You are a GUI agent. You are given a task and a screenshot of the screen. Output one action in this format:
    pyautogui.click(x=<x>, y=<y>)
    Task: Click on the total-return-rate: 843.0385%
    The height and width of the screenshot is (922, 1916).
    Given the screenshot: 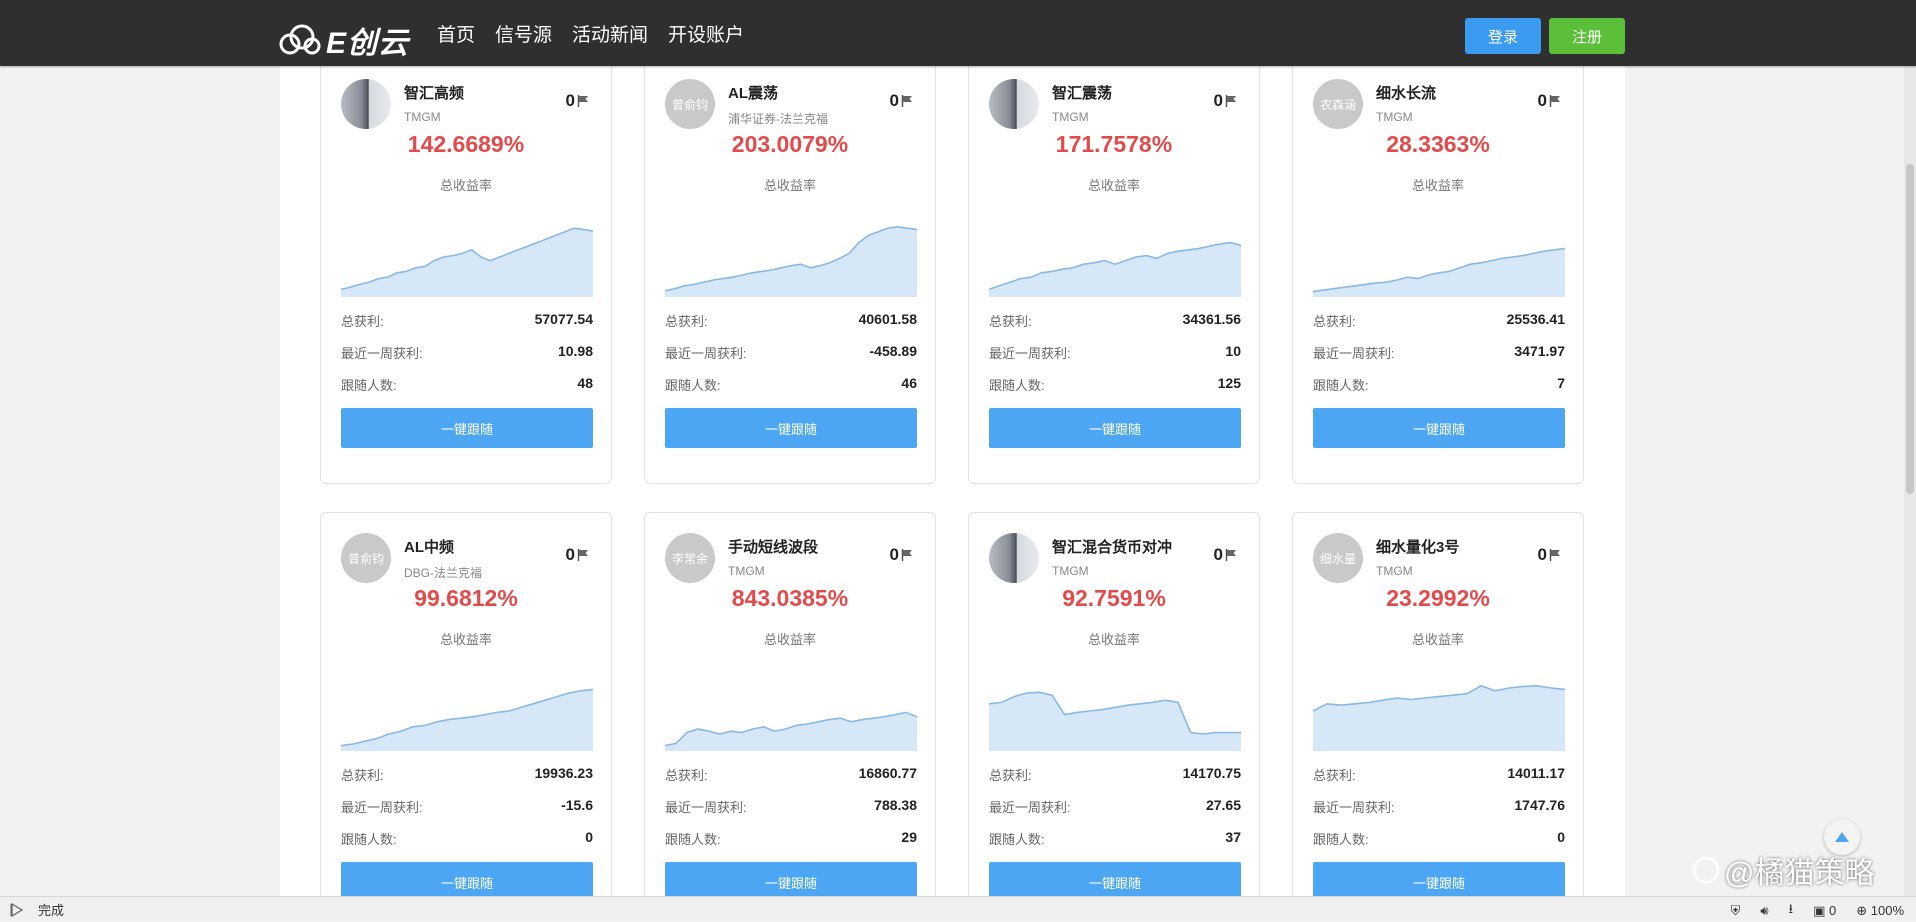 What is the action you would take?
    pyautogui.click(x=790, y=598)
    